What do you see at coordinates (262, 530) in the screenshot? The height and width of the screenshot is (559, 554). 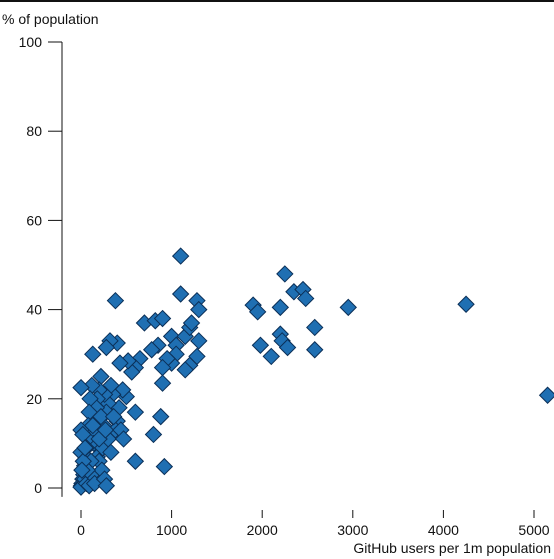 I see `x-tick-label: 2000` at bounding box center [262, 530].